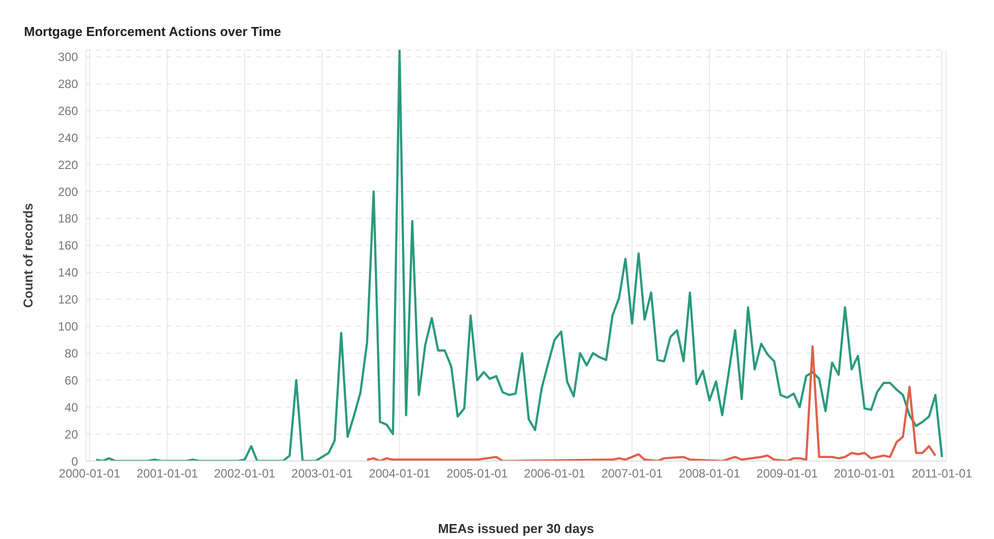 The width and height of the screenshot is (994, 539). I want to click on y-tick-label: 120, so click(68, 299).